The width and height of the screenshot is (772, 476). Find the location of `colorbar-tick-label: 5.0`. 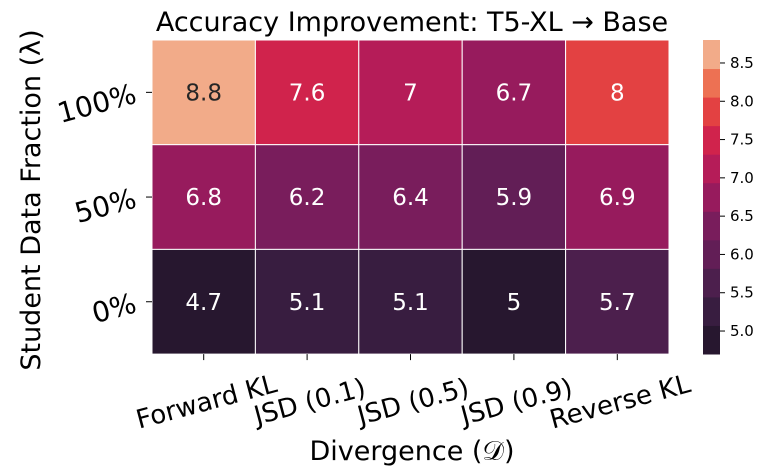

colorbar-tick-label: 5.0 is located at coordinates (742, 331).